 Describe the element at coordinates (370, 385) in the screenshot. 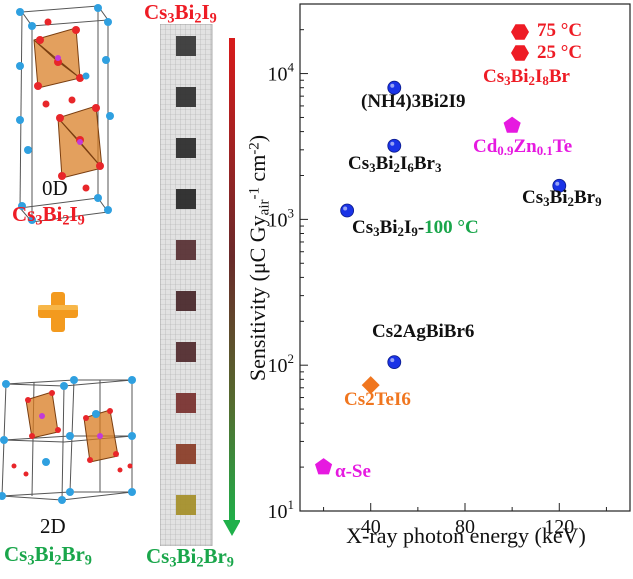

I see `data-point-cs2tei6` at that location.